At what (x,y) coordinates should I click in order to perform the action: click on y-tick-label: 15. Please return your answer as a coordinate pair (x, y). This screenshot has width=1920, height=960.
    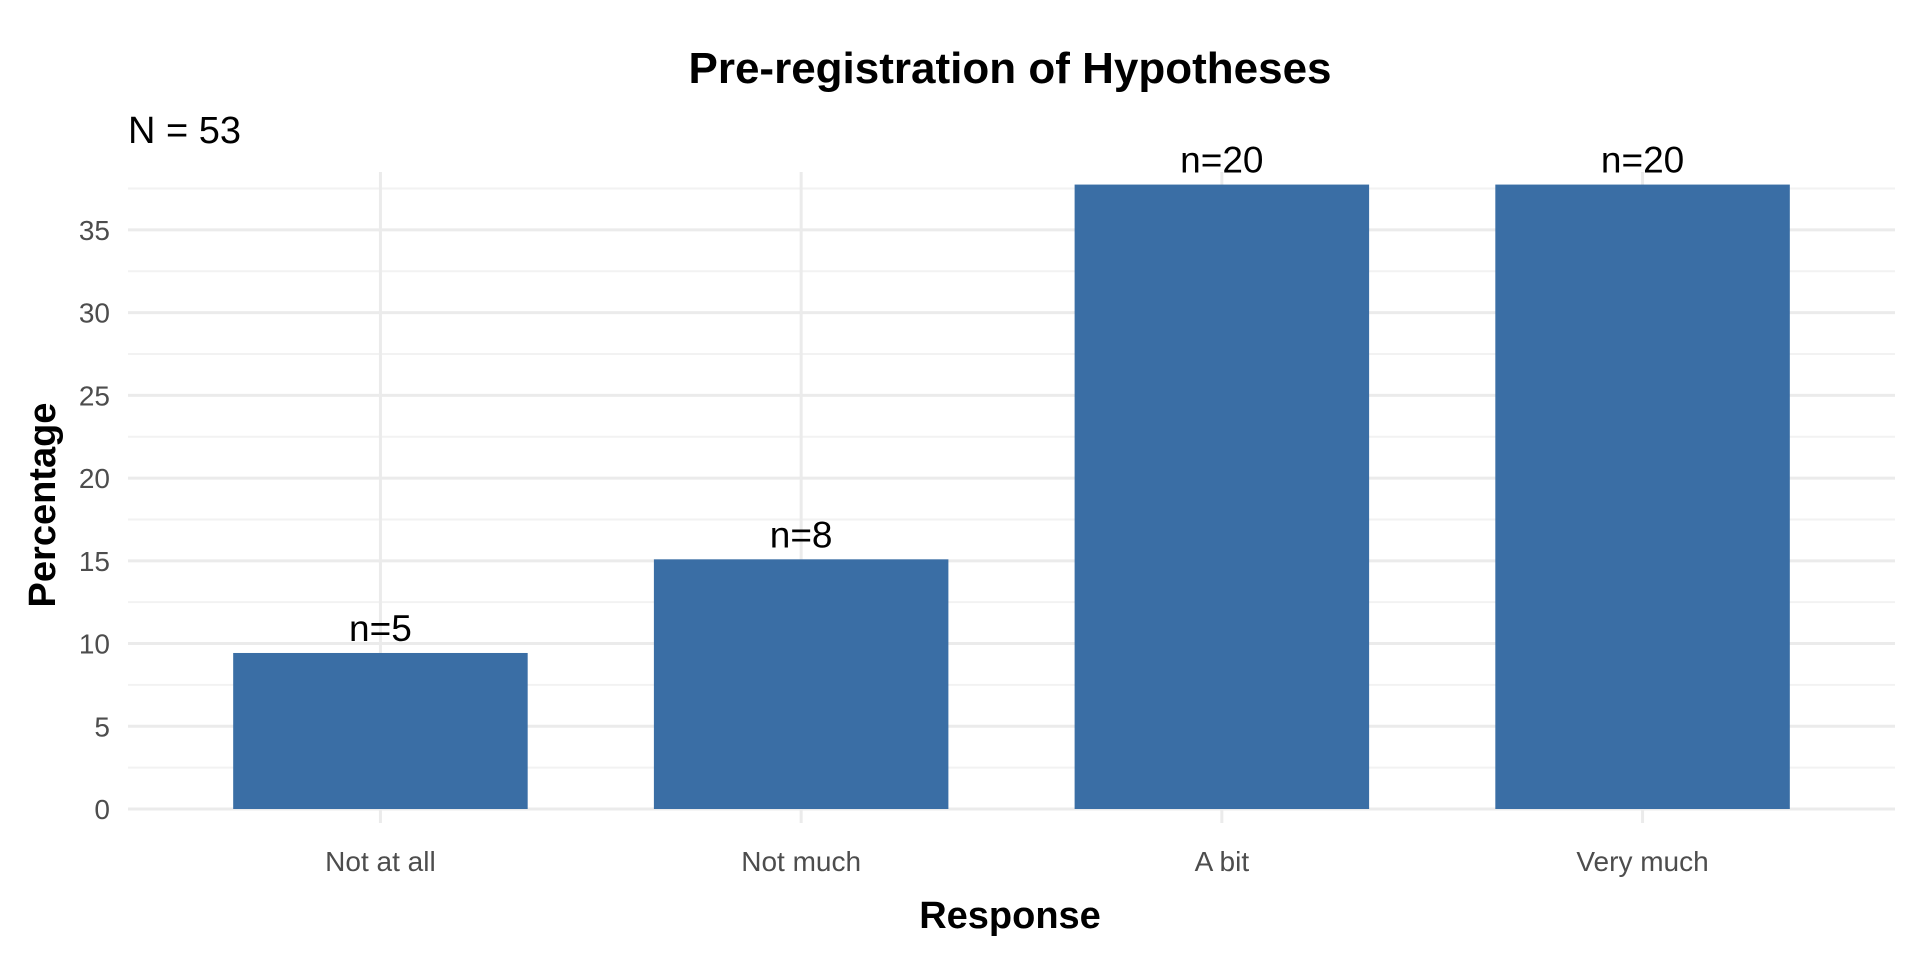
    Looking at the image, I should click on (94, 561).